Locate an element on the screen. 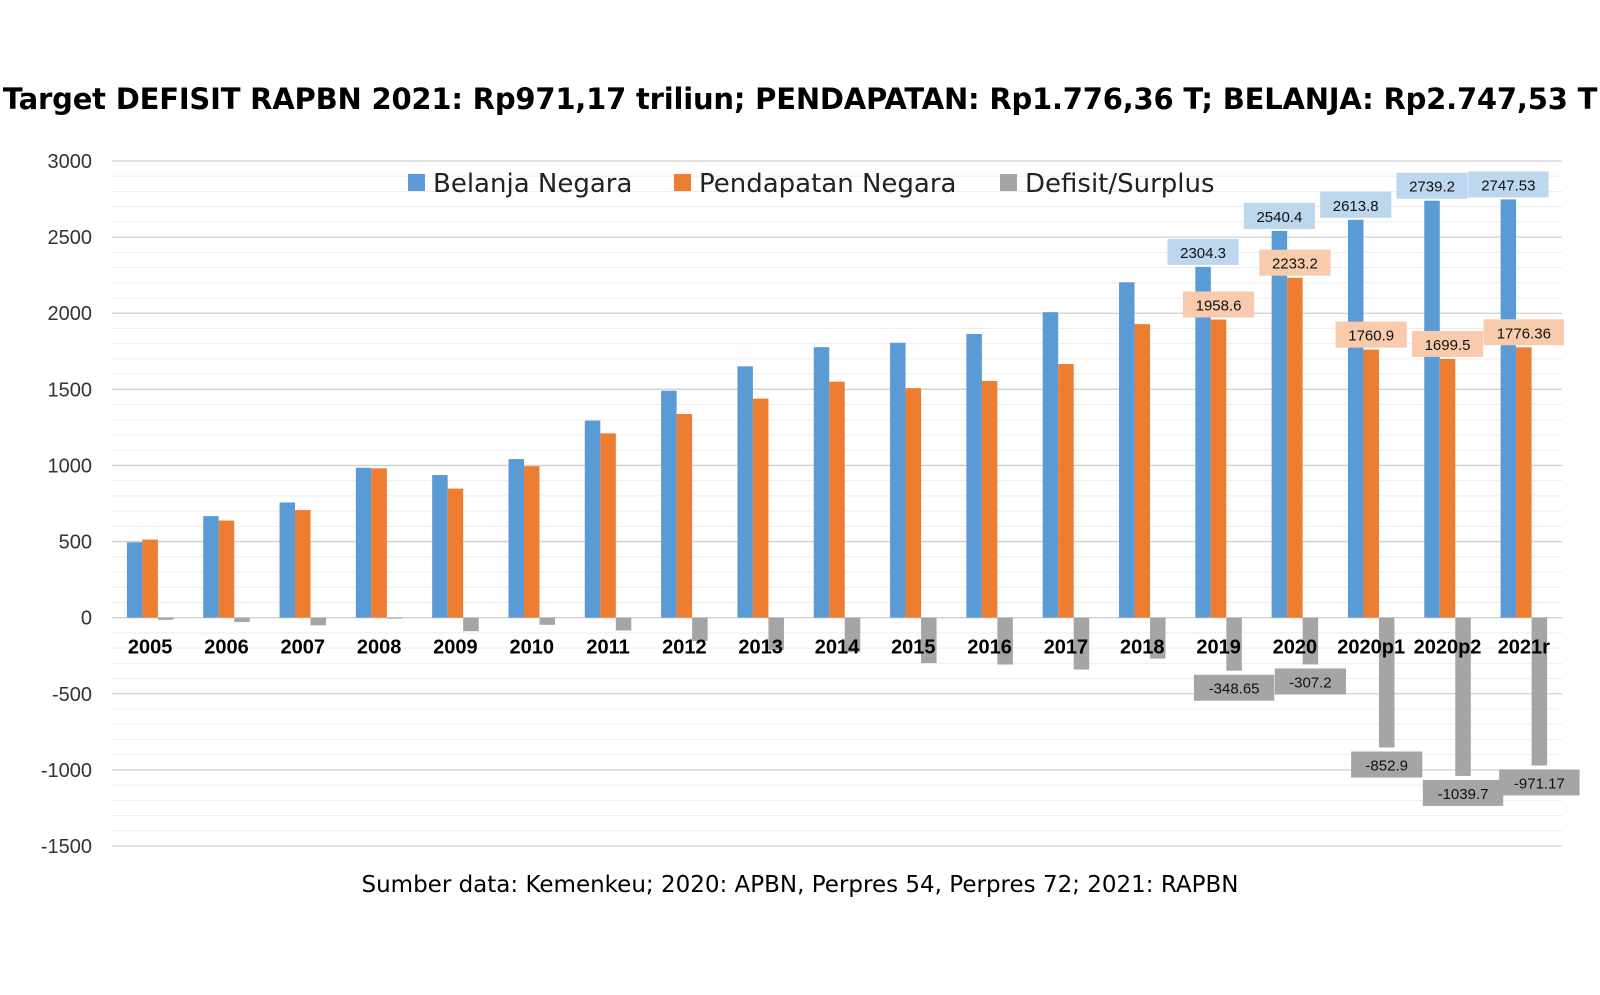 This screenshot has width=1600, height=995. legend-label: Pendapatan Negara is located at coordinates (827, 184).